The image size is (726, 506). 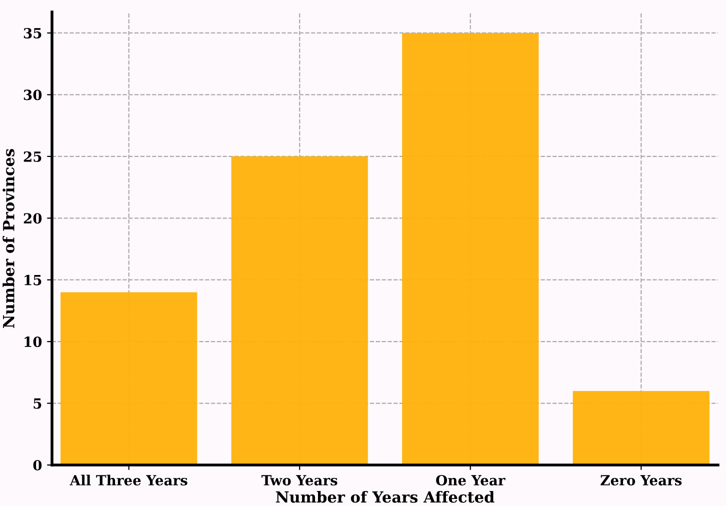 What do you see at coordinates (471, 480) in the screenshot?
I see `x-tick-label: One Year` at bounding box center [471, 480].